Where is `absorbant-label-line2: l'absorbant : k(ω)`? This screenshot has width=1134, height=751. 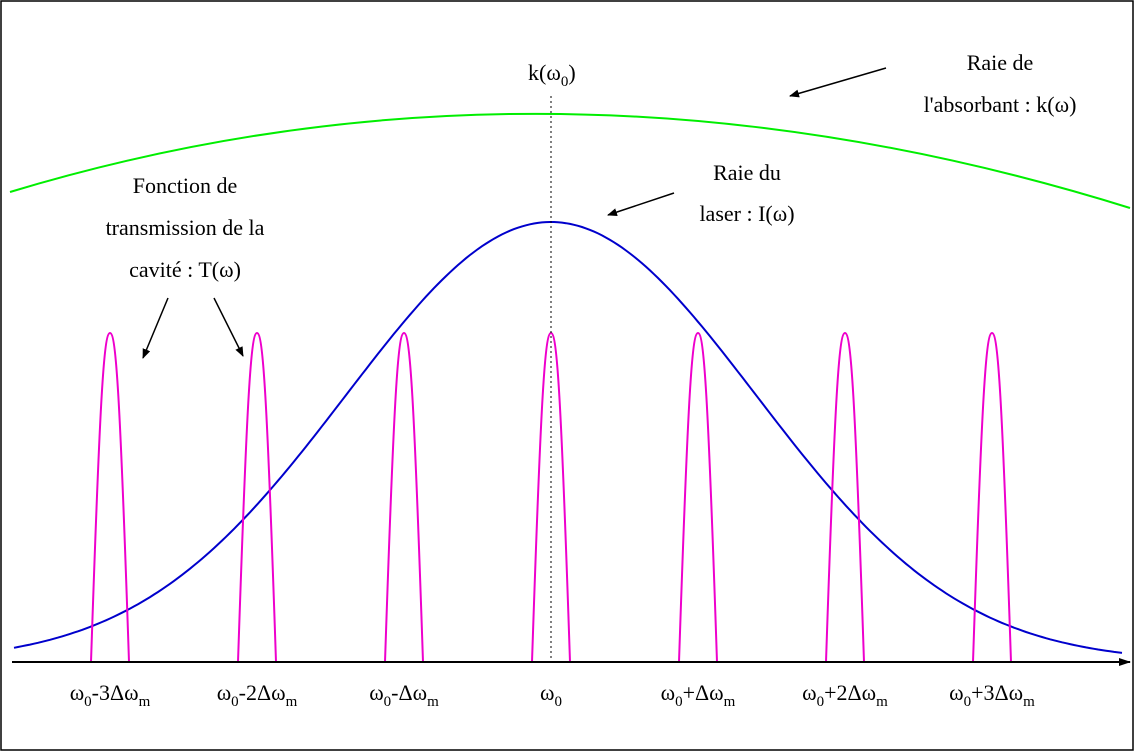 absorbant-label-line2: l'absorbant : k(ω) is located at coordinates (1000, 104).